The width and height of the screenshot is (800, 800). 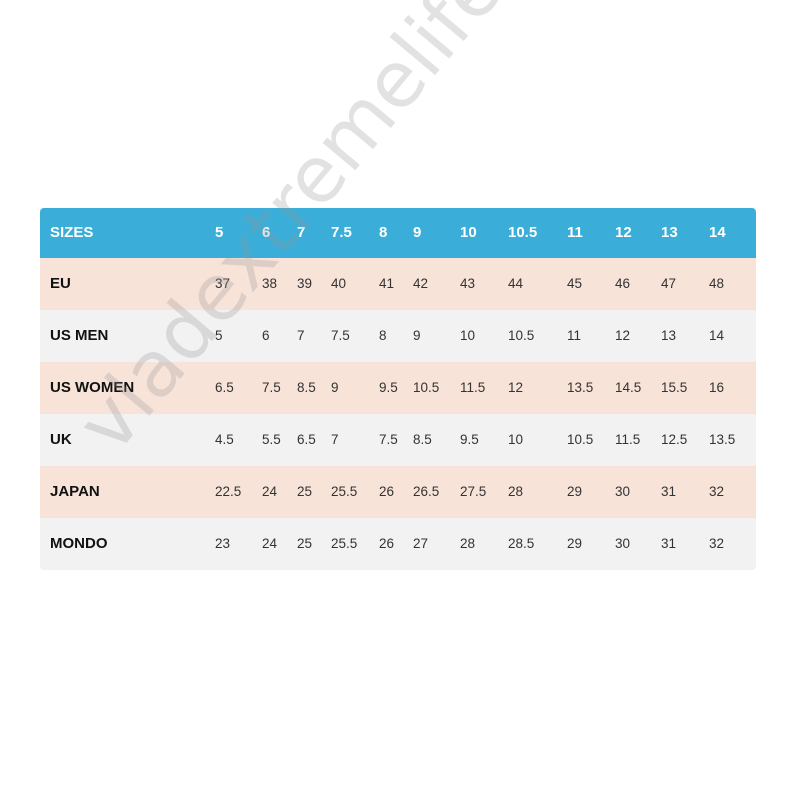 What do you see at coordinates (79, 543) in the screenshot?
I see `row-label: MONDO` at bounding box center [79, 543].